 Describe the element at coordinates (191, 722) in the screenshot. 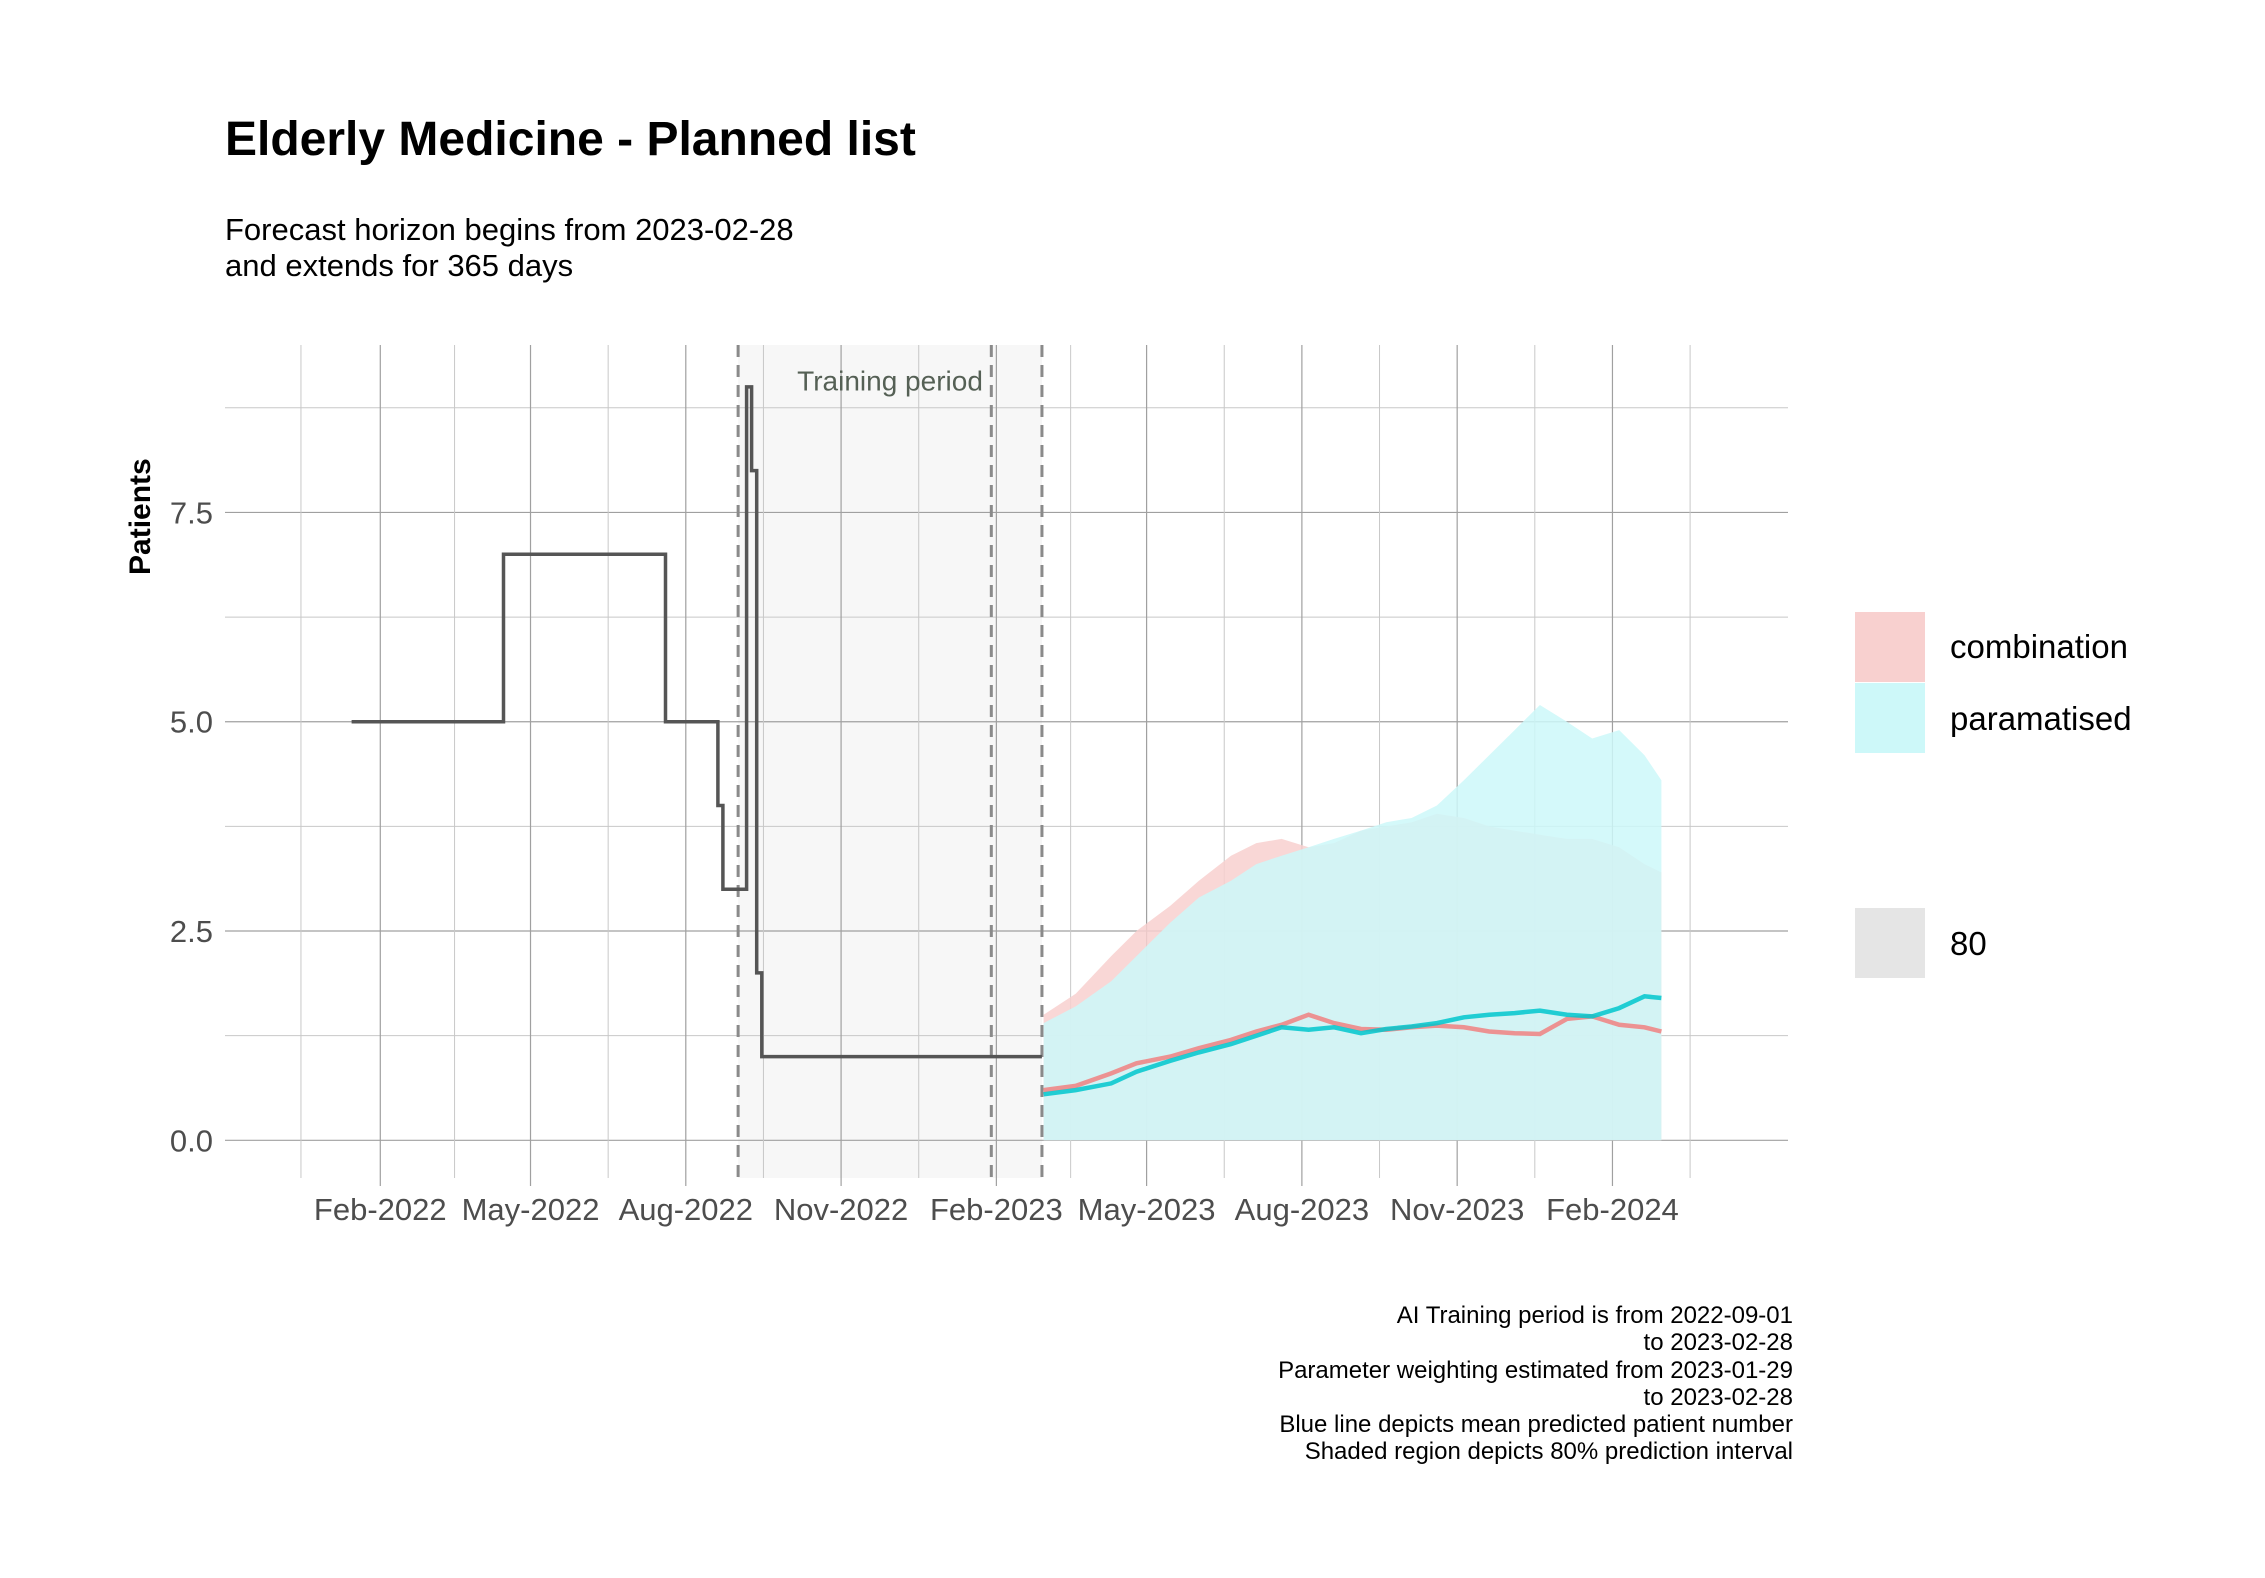

I see `y-tick-label: 5.0` at that location.